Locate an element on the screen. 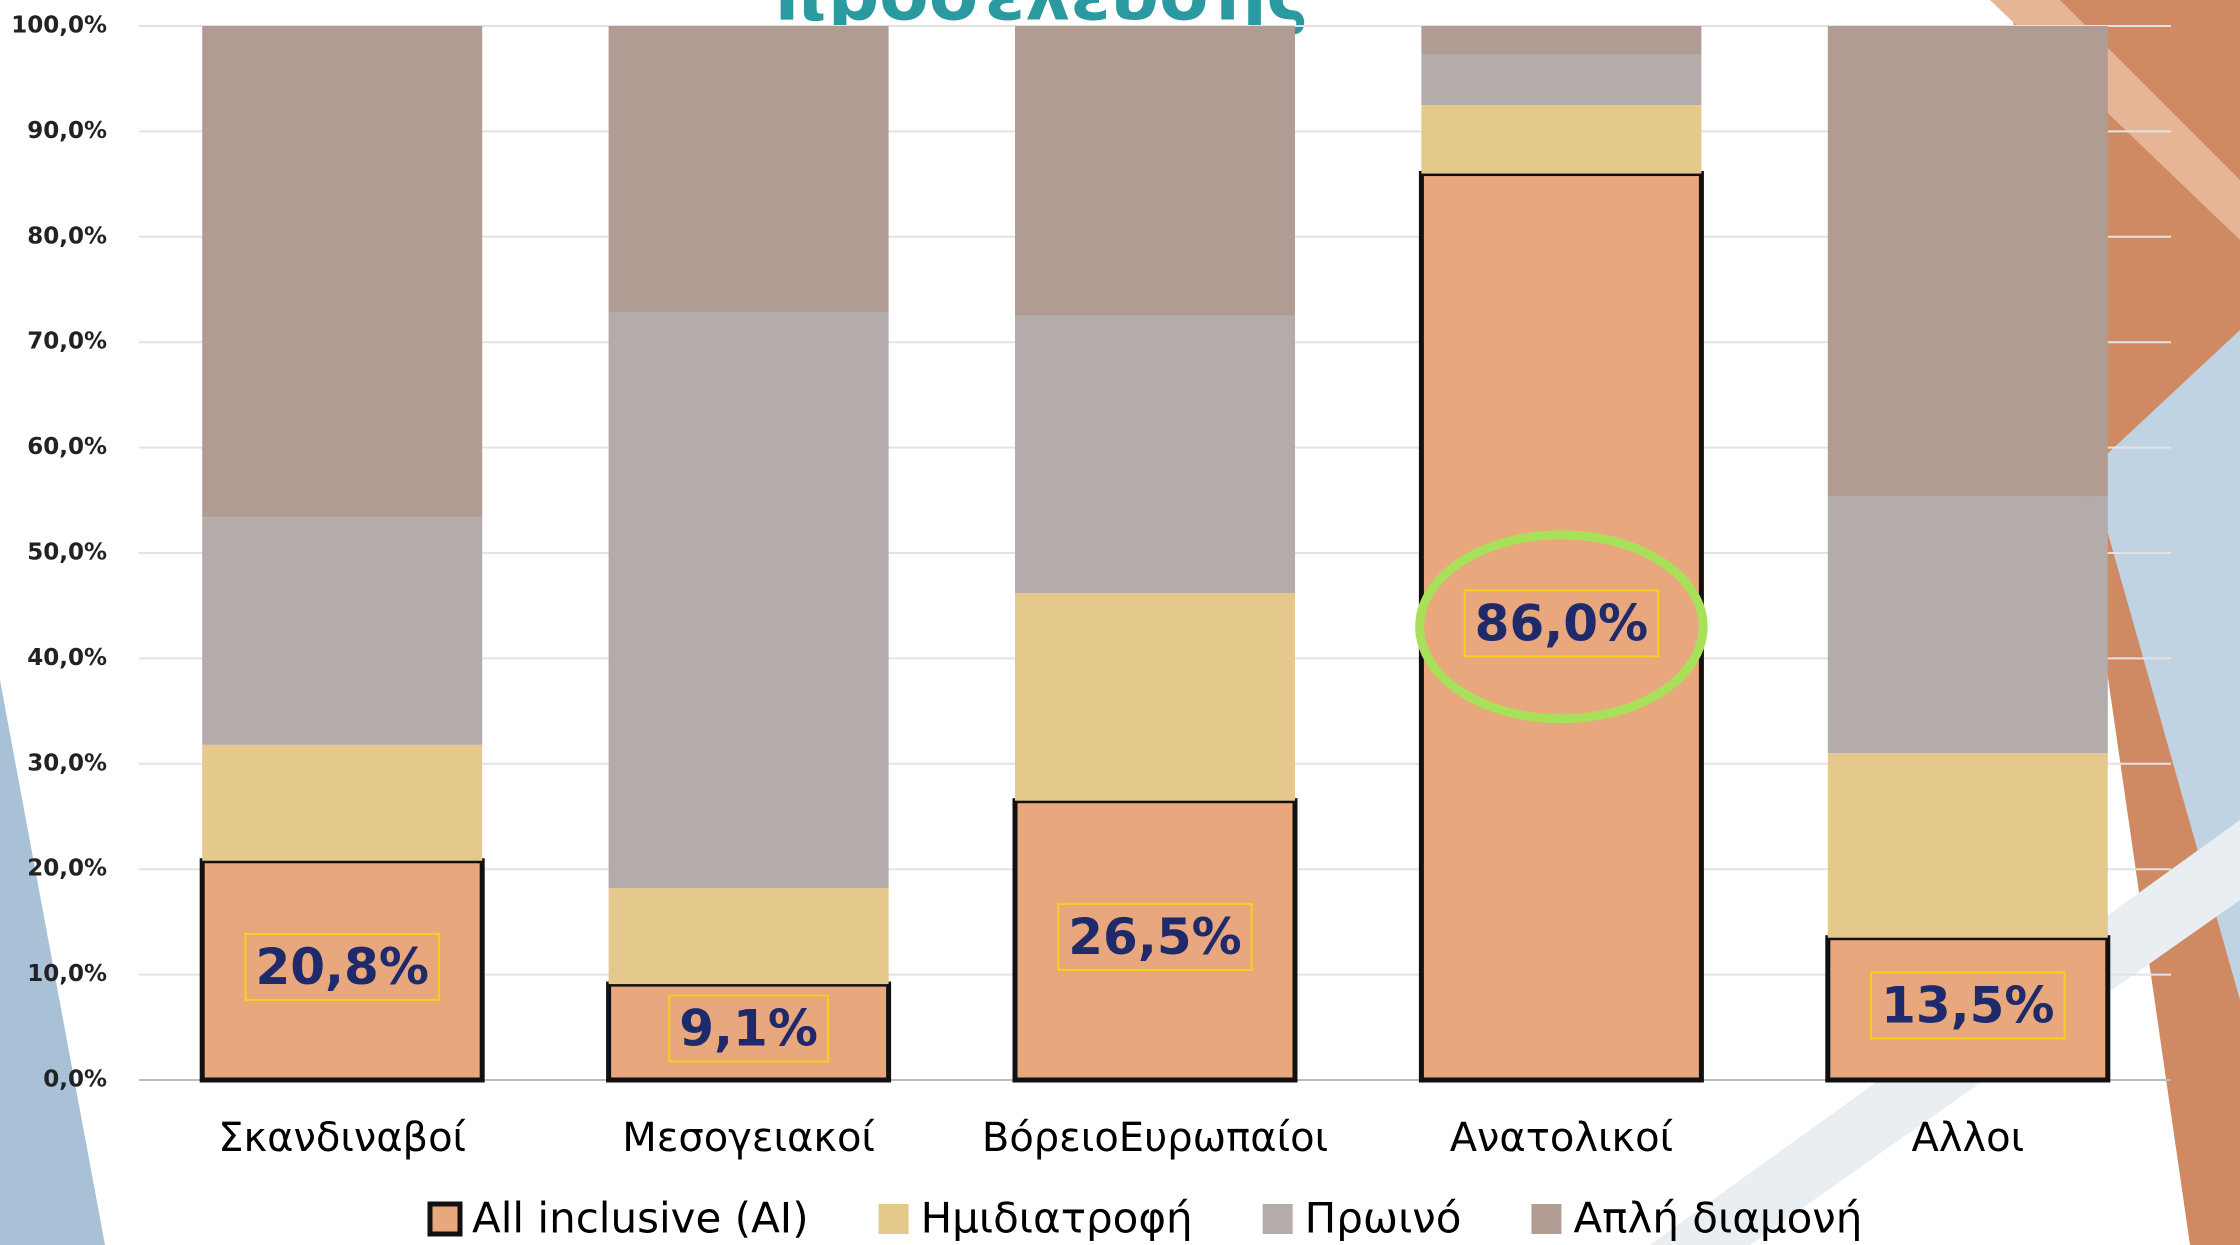 The width and height of the screenshot is (2240, 1245). data-label: 20,8% is located at coordinates (341, 967).